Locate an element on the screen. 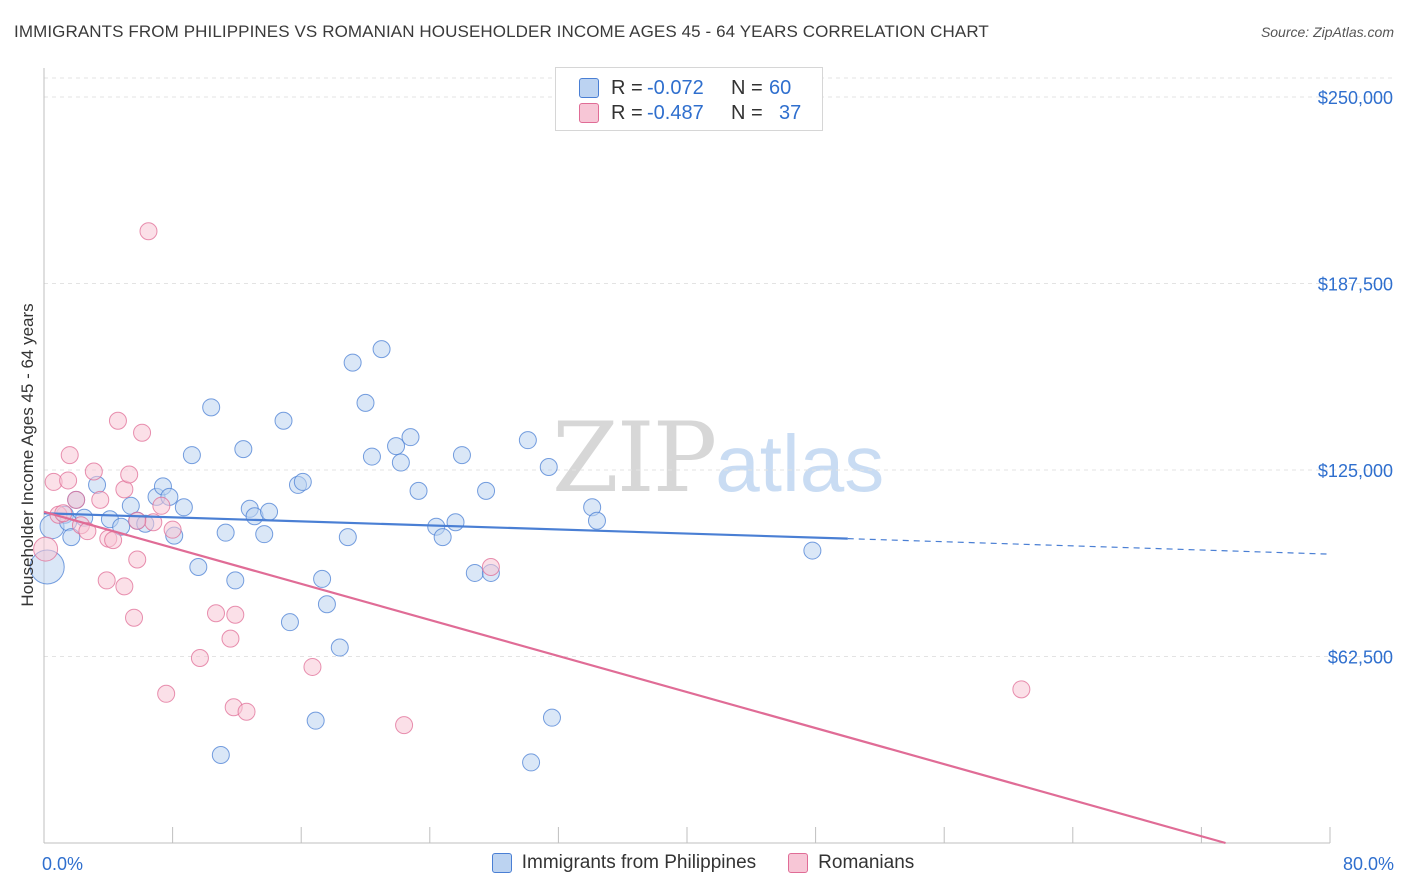 The height and width of the screenshot is (892, 1406). r-value: -0.487 is located at coordinates (675, 112).